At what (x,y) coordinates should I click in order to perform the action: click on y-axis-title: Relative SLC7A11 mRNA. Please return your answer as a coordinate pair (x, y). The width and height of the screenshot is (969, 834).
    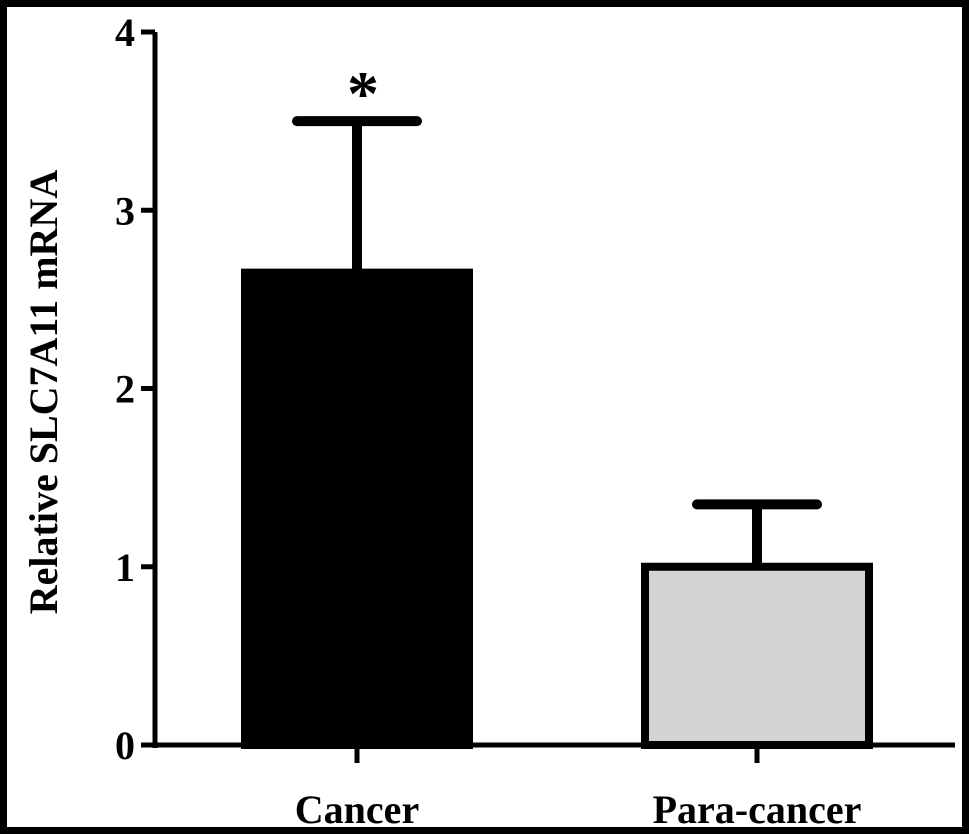
    Looking at the image, I should click on (43, 392).